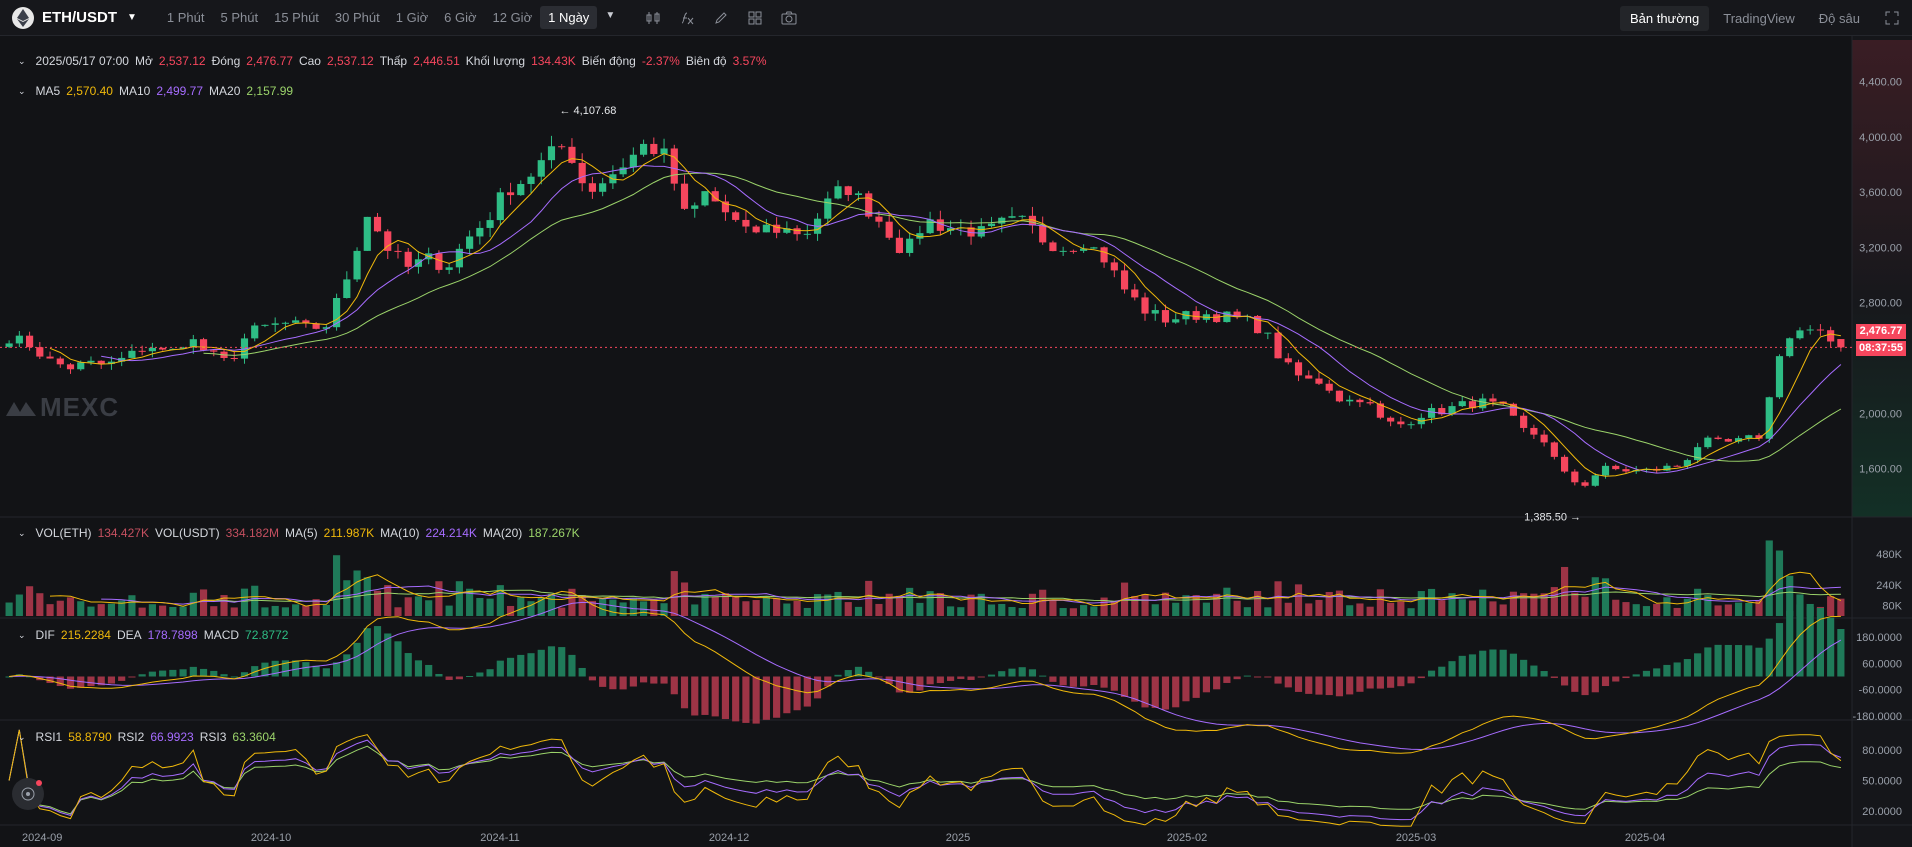 This screenshot has height=847, width=1912. What do you see at coordinates (721, 18) in the screenshot?
I see `pencil-draw-icon` at bounding box center [721, 18].